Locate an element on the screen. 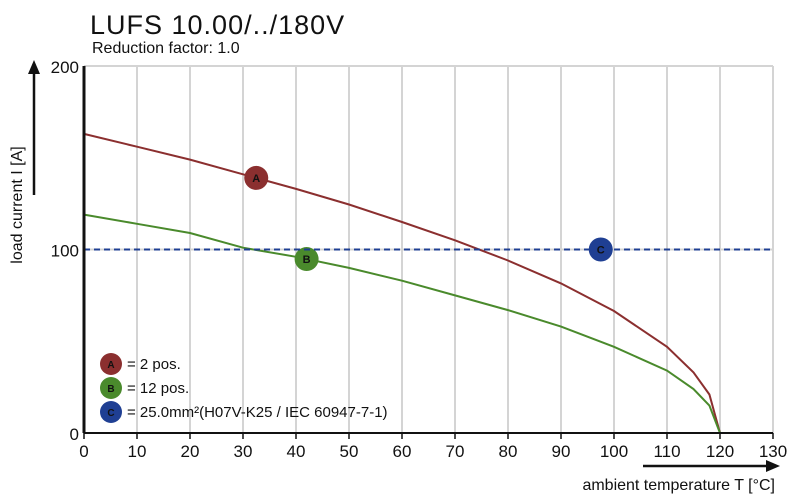 This screenshot has width=800, height=500. legend-marker-letter: C is located at coordinates (110, 413).